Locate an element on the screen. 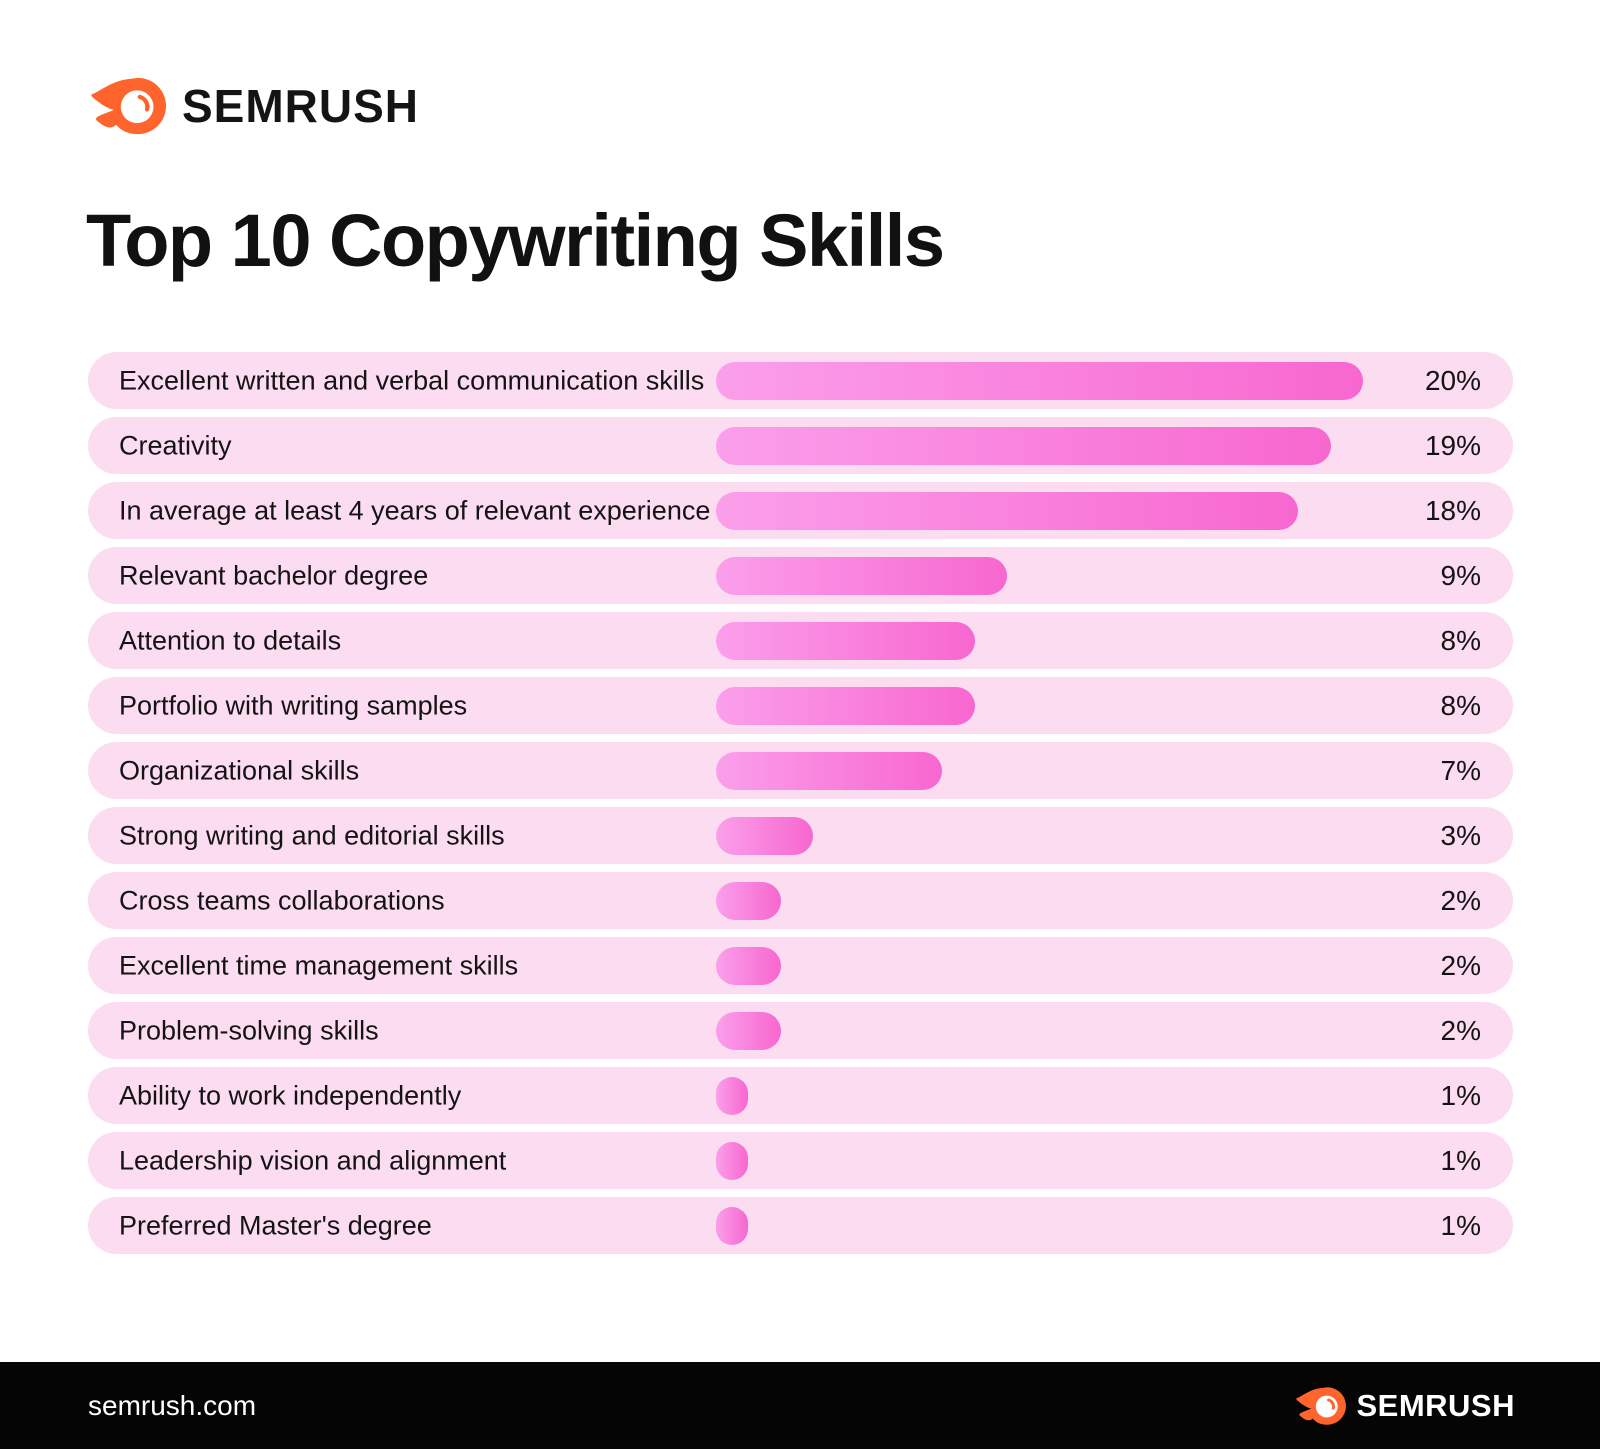 This screenshot has width=1600, height=1449. skill-label: Problem-solving skills is located at coordinates (249, 1030).